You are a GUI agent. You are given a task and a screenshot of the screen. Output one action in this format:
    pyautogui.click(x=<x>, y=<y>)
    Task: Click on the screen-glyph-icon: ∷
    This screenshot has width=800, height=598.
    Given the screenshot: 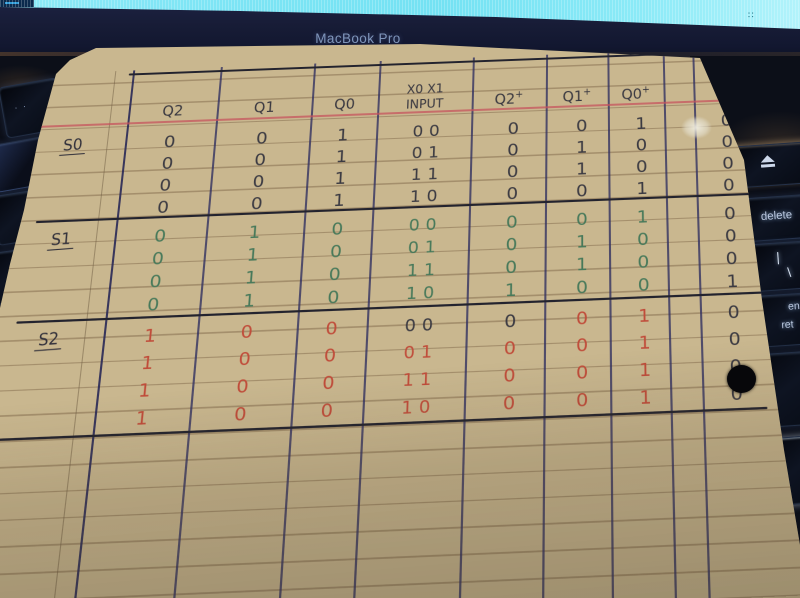 What is the action you would take?
    pyautogui.click(x=751, y=16)
    